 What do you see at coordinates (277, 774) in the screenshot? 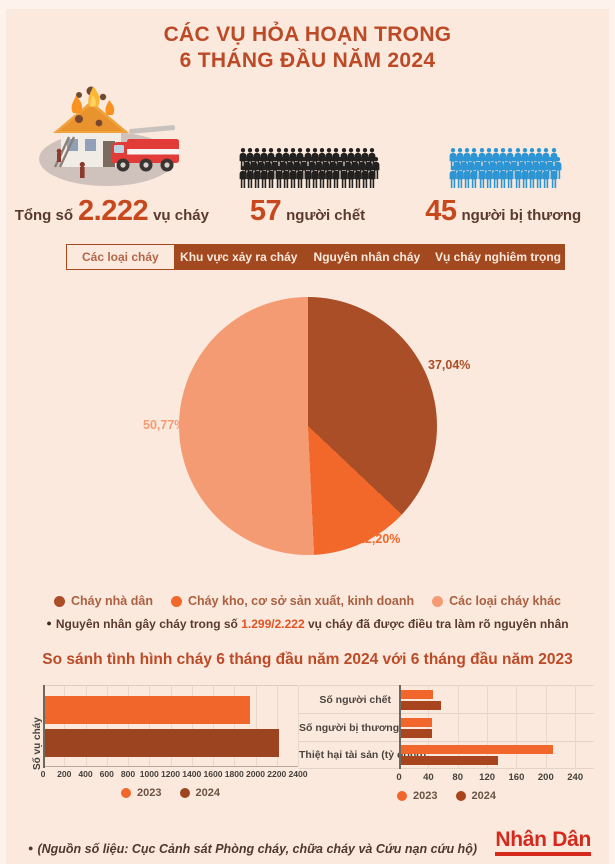
I see `axis-tick-label: 2200` at bounding box center [277, 774].